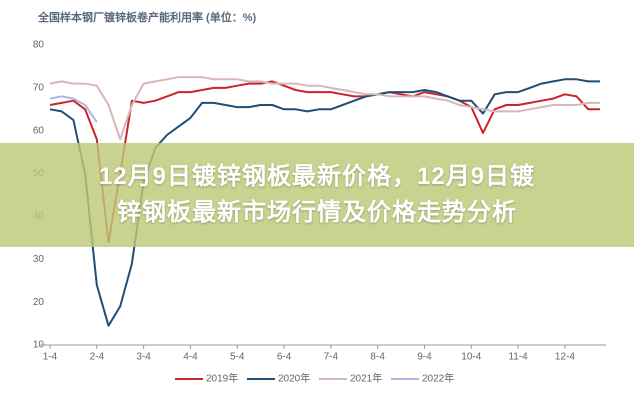  Describe the element at coordinates (39, 130) in the screenshot. I see `y-tick-label: 60` at that location.